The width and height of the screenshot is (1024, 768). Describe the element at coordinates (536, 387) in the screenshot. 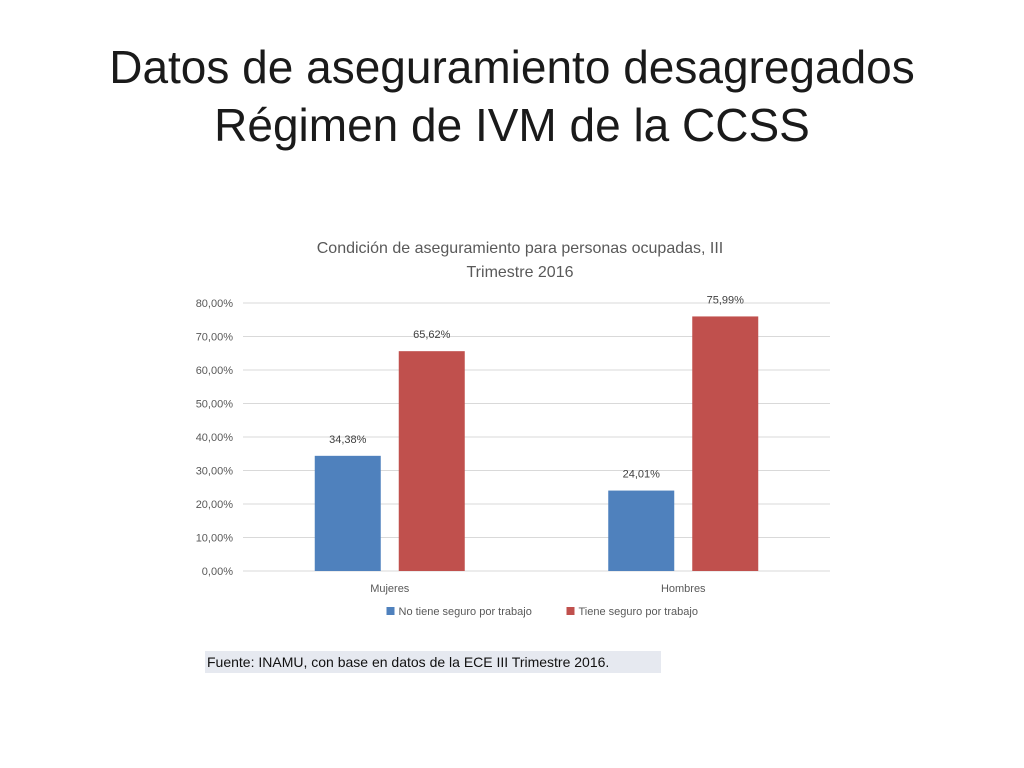

I see `data-labels: 34,38% 65,62% 24,01% 75,99%` at that location.